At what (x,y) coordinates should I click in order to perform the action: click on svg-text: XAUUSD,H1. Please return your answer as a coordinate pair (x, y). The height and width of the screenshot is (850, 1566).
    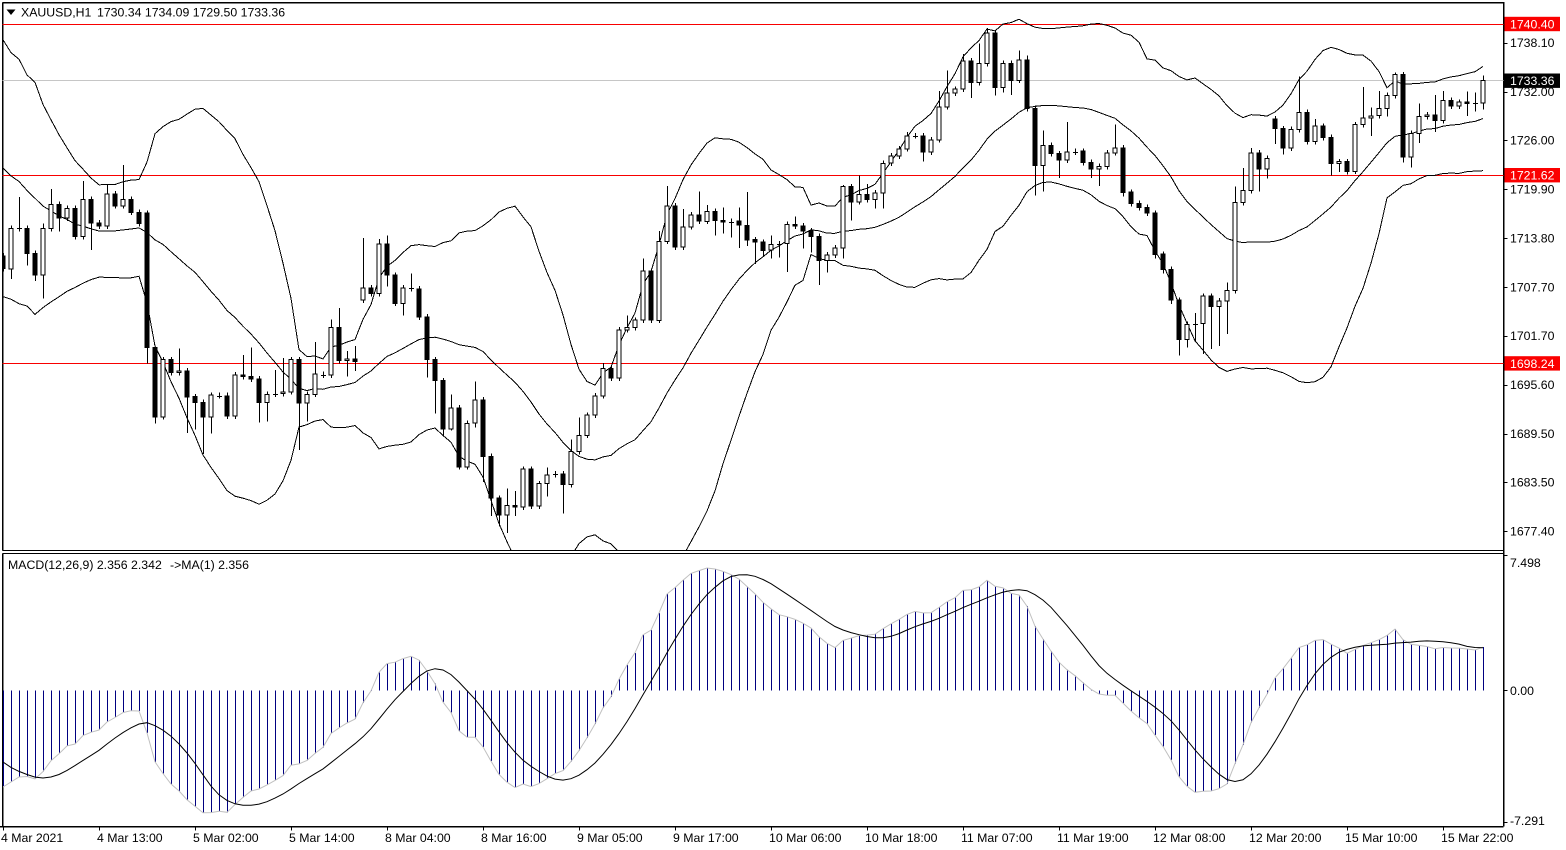
    Looking at the image, I should click on (56, 13).